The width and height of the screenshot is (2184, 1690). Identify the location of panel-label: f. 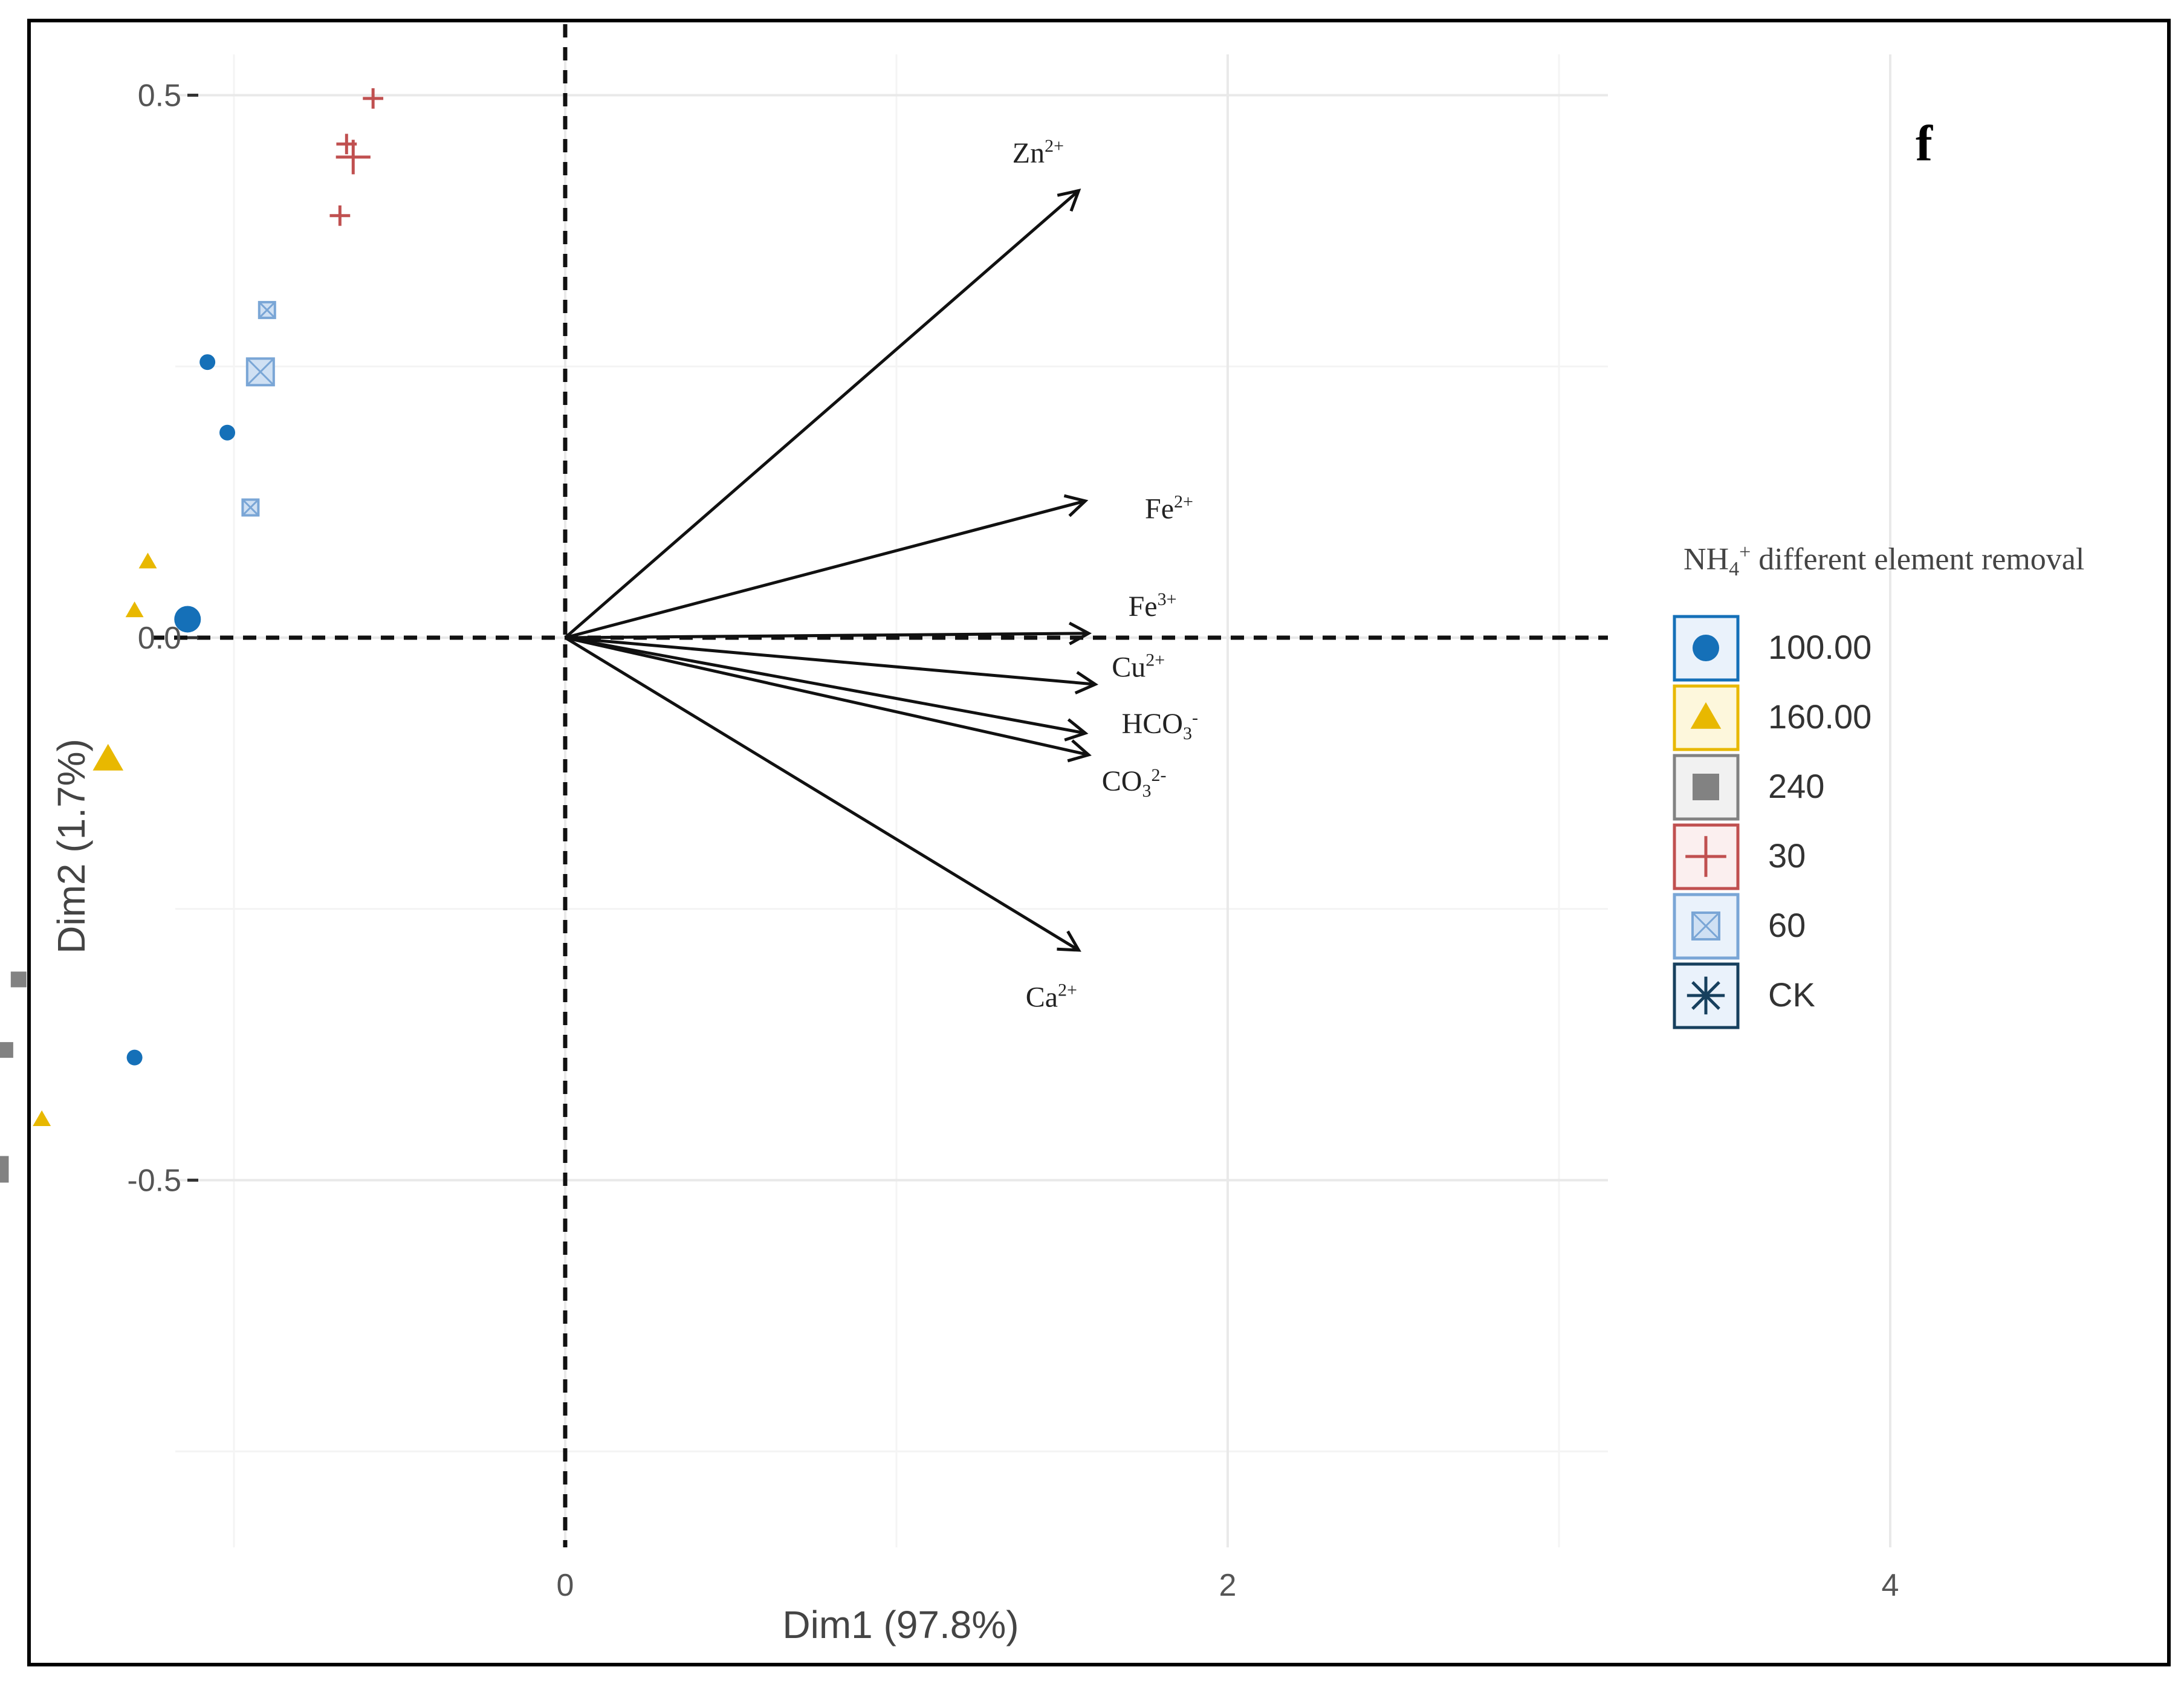
(1924, 143).